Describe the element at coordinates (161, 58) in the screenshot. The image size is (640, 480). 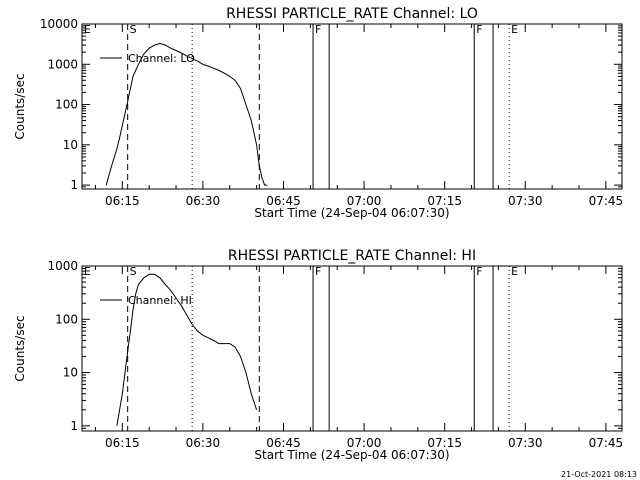
I see `legend-label: Channel: LO` at that location.